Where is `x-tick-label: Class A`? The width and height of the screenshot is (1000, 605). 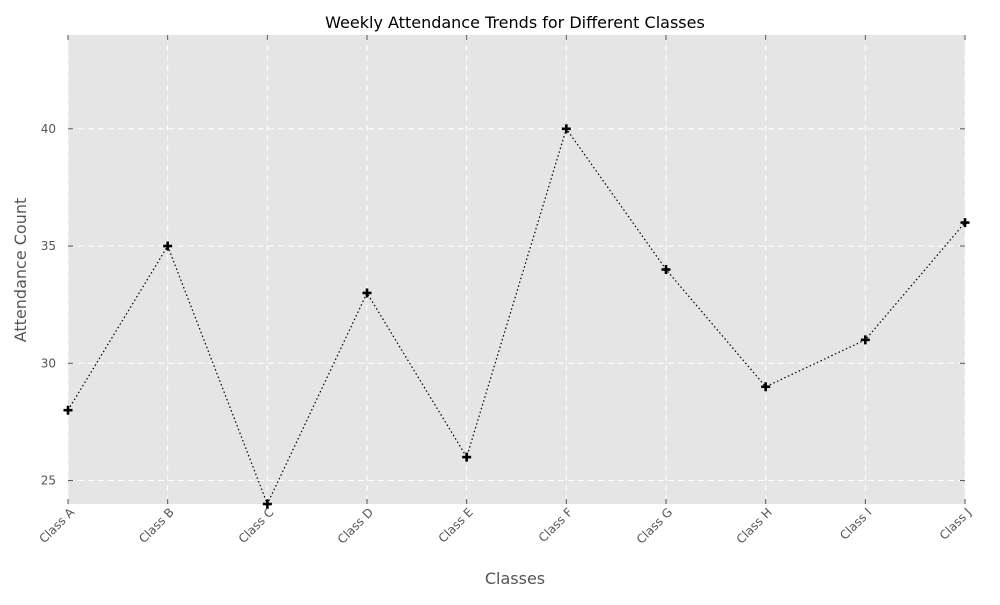 x-tick-label: Class A is located at coordinates (56, 525).